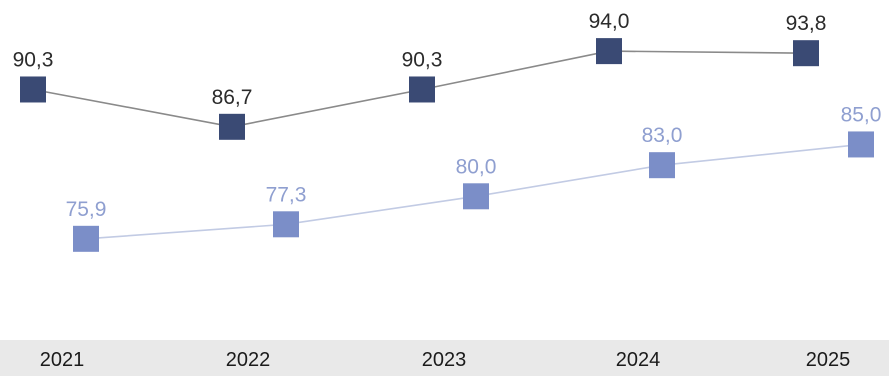 The height and width of the screenshot is (376, 889). What do you see at coordinates (609, 21) in the screenshot?
I see `series-1-data-label: 94,0` at bounding box center [609, 21].